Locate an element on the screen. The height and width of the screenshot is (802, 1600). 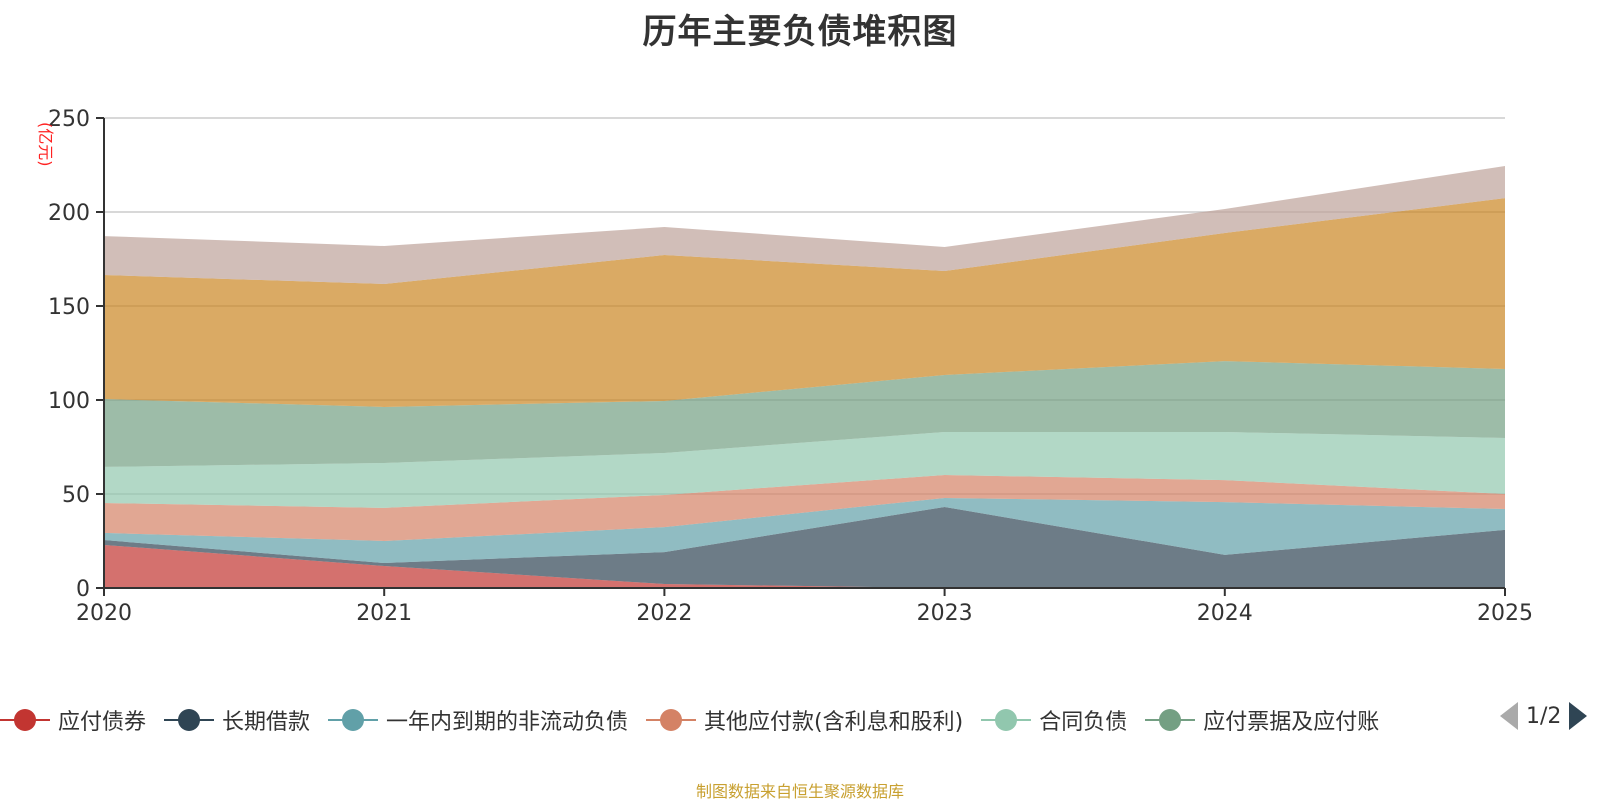
x-tick-label: 2021 is located at coordinates (384, 613).